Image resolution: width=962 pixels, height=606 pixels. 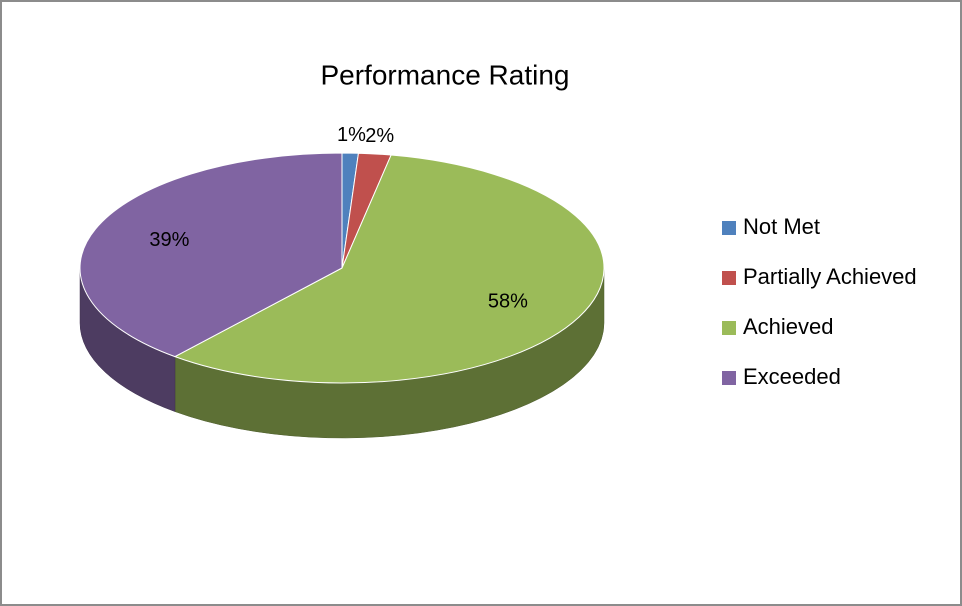 I want to click on chart-title: Performance Rating, so click(x=444, y=74).